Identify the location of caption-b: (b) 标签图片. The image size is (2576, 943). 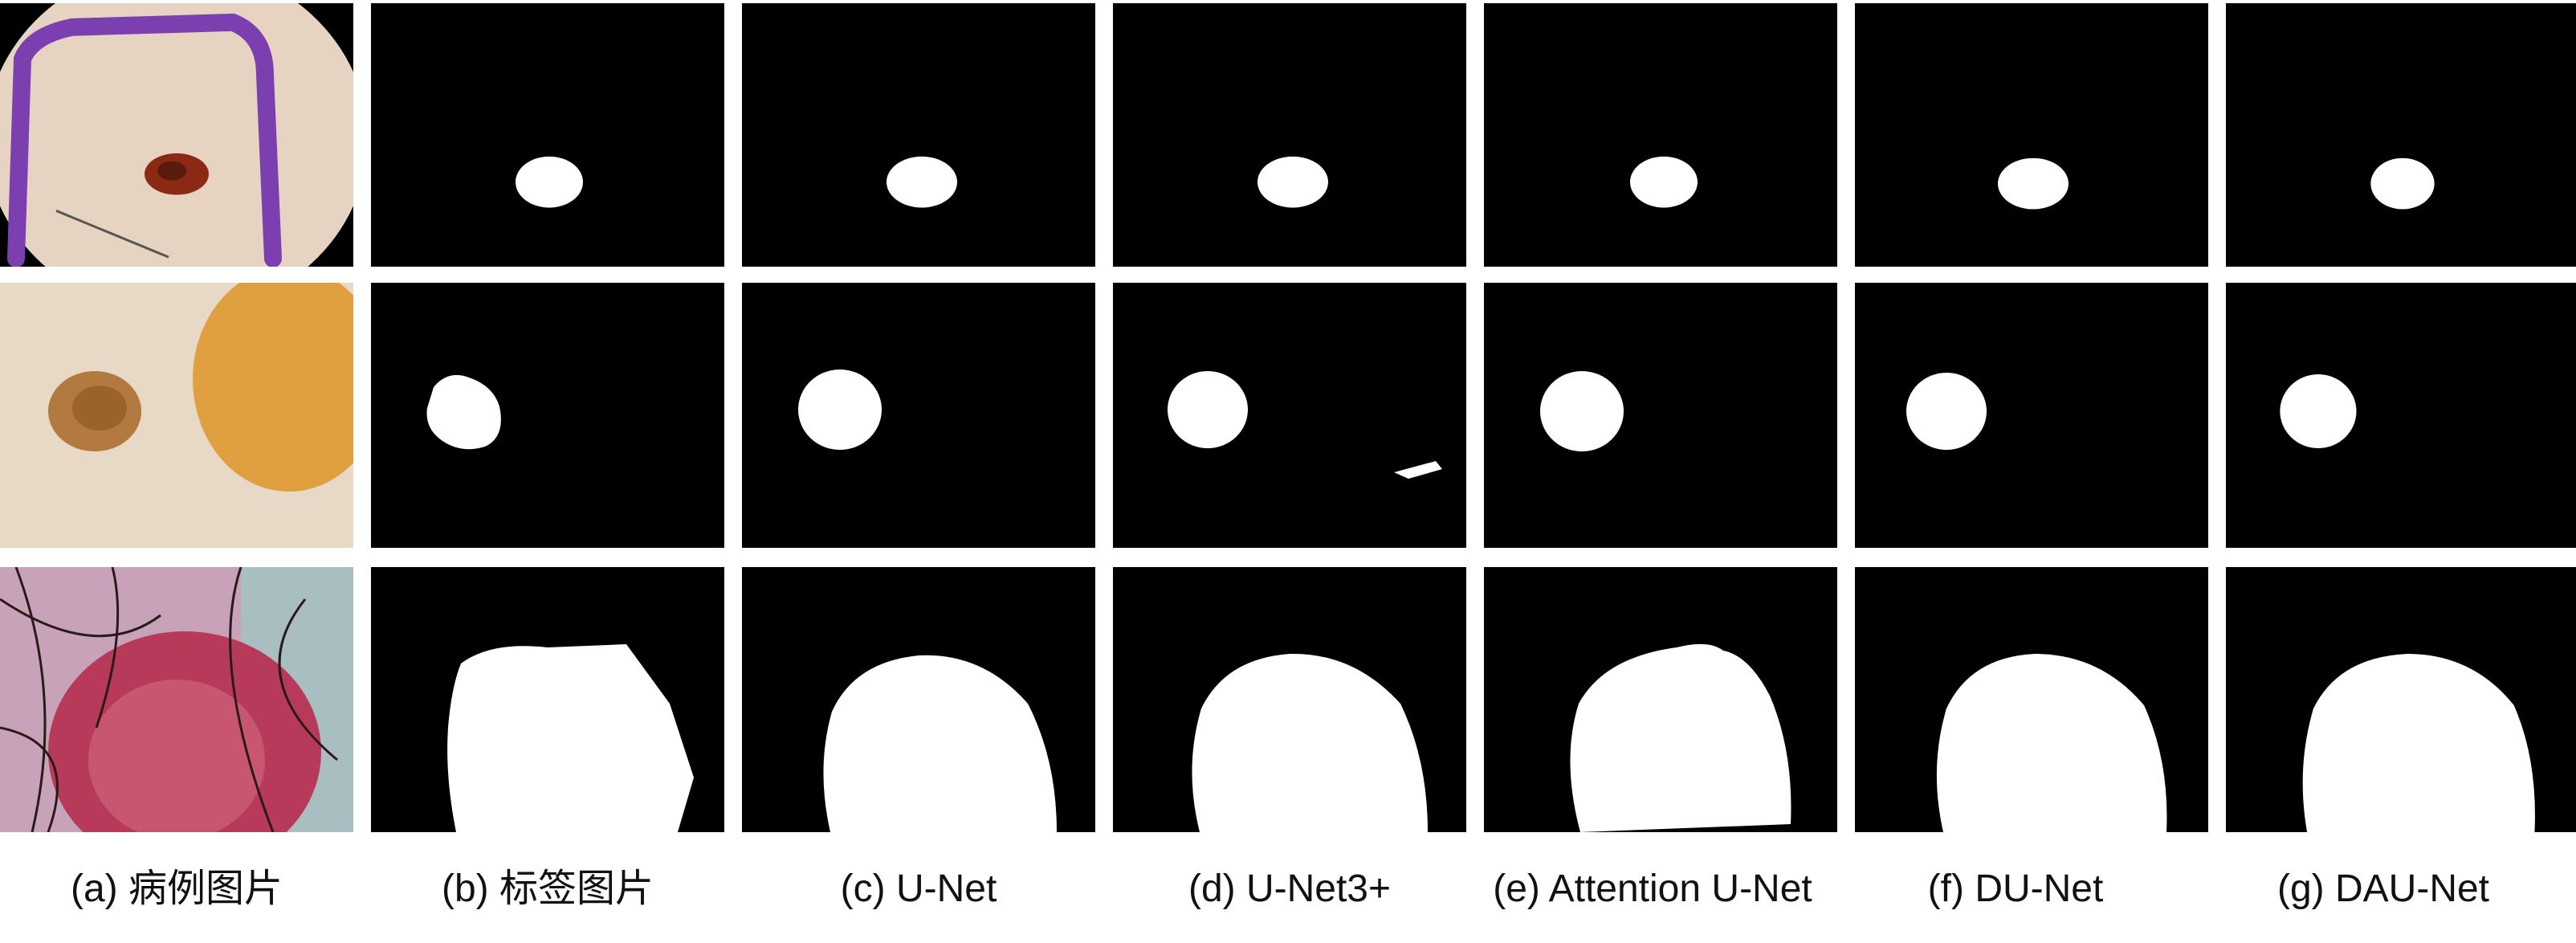
(547, 888).